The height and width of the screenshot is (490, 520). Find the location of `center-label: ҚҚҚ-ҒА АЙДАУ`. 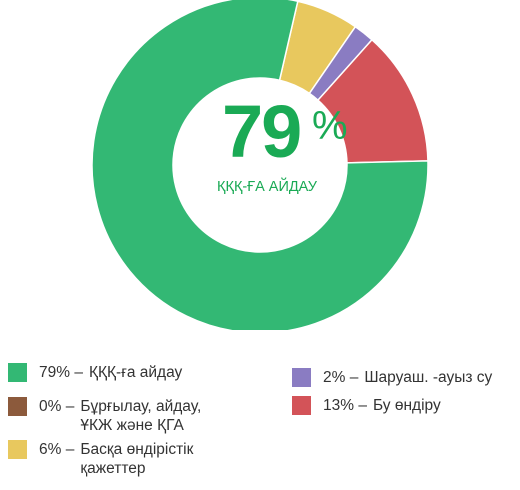

center-label: ҚҚҚ-ҒА АЙДАУ is located at coordinates (267, 187).